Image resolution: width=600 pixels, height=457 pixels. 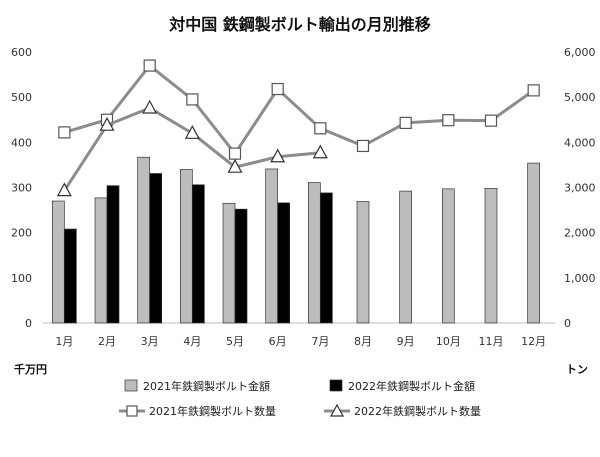 I want to click on right-tick-label: 4,000, so click(x=580, y=142).